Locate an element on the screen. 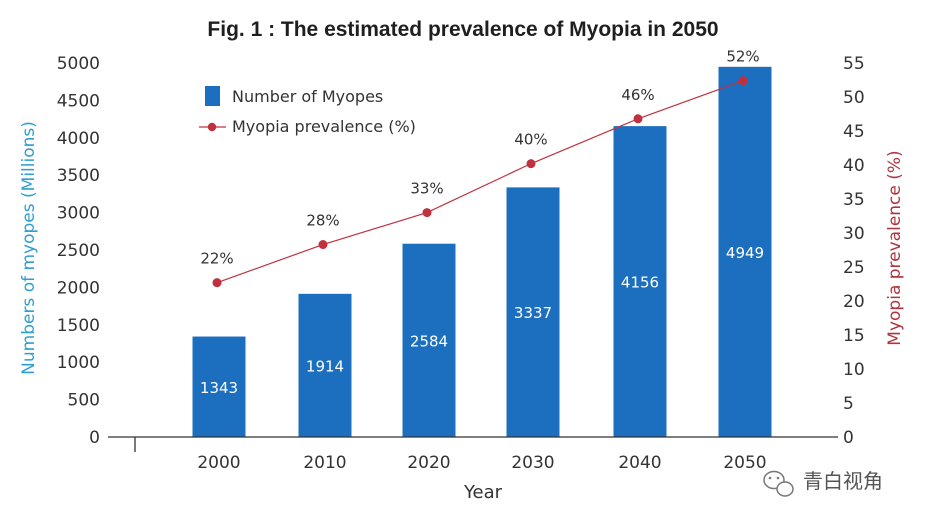  left-tick-label: 1500 is located at coordinates (78, 326).